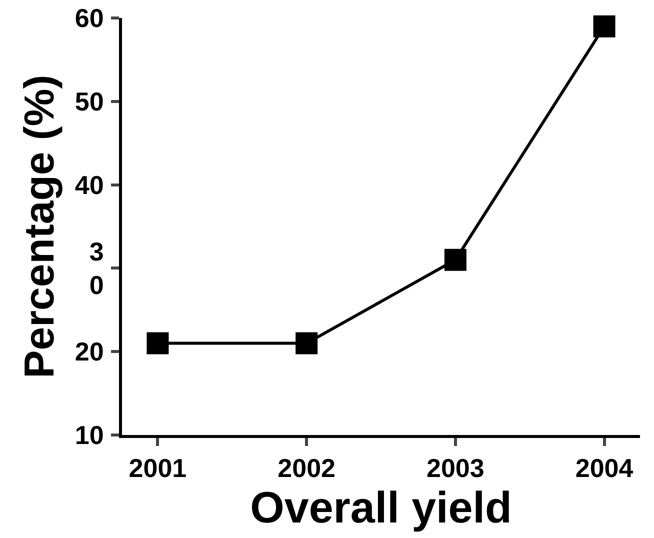 The height and width of the screenshot is (538, 654). What do you see at coordinates (157, 468) in the screenshot?
I see `x-tick-label: 2001` at bounding box center [157, 468].